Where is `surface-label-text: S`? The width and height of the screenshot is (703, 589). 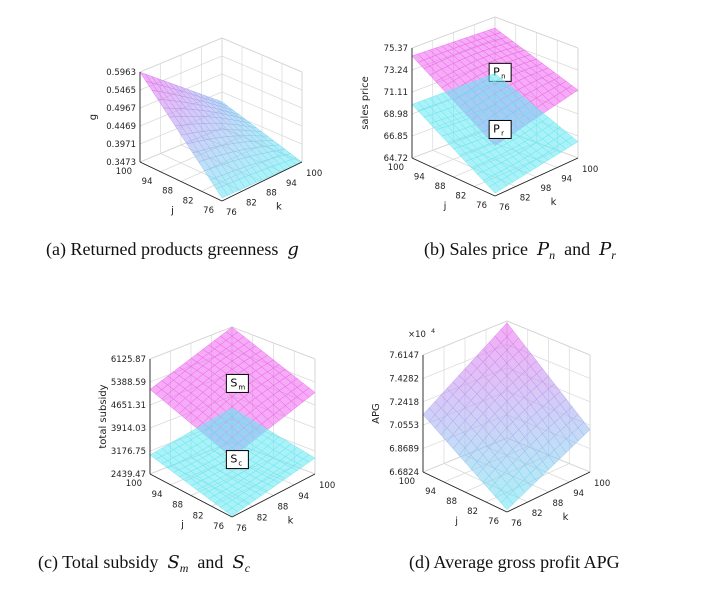
surface-label-text: S is located at coordinates (233, 382).